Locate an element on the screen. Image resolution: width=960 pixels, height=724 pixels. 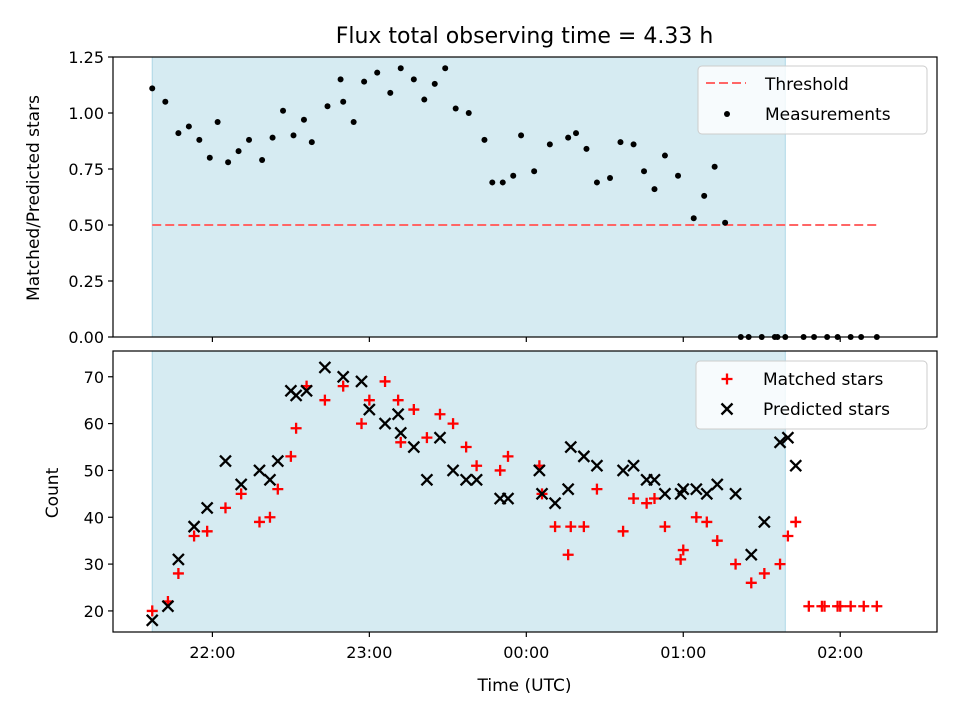
legend-threshold-label: Threshold is located at coordinates (806, 85).